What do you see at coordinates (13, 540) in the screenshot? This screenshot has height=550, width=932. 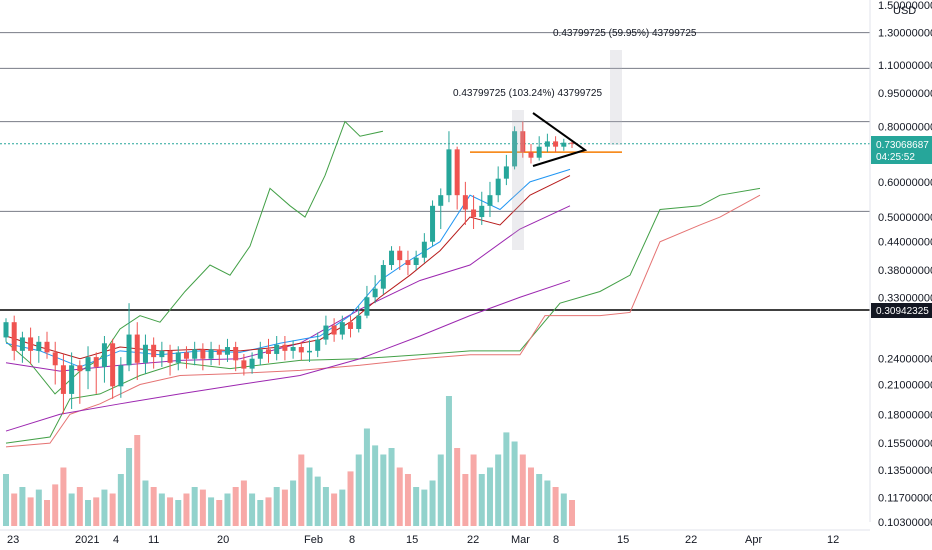 I see `x-tick-label: 23` at bounding box center [13, 540].